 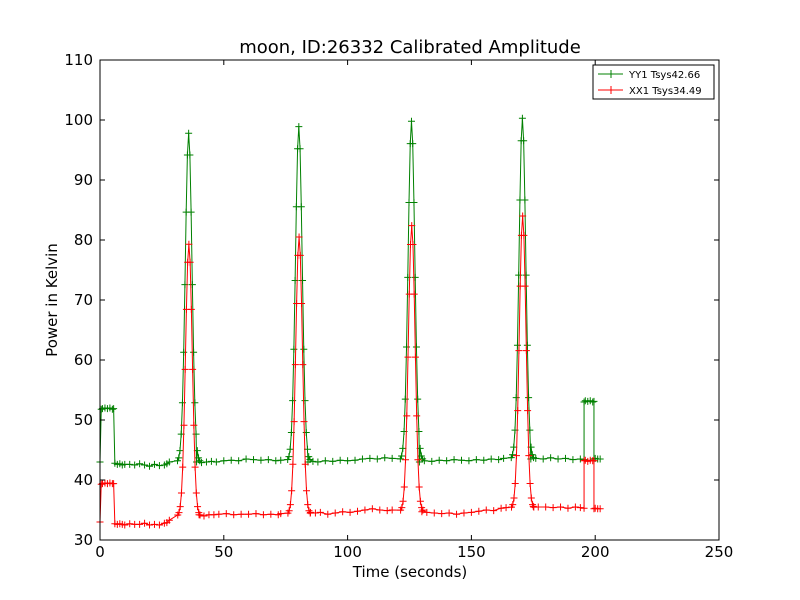 What do you see at coordinates (83, 180) in the screenshot?
I see `y-tick-label: 90` at bounding box center [83, 180].